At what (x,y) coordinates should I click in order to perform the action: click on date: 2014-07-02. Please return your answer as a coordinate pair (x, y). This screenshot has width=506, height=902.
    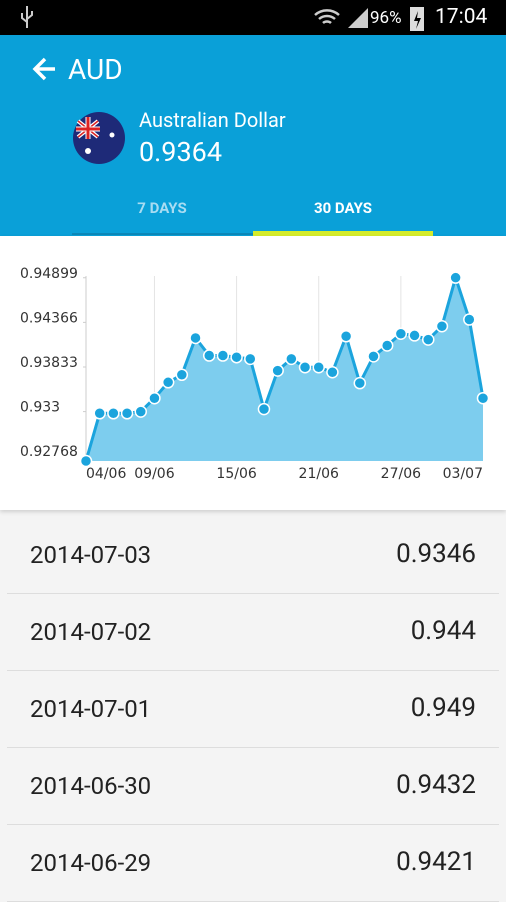
    Looking at the image, I should click on (91, 632).